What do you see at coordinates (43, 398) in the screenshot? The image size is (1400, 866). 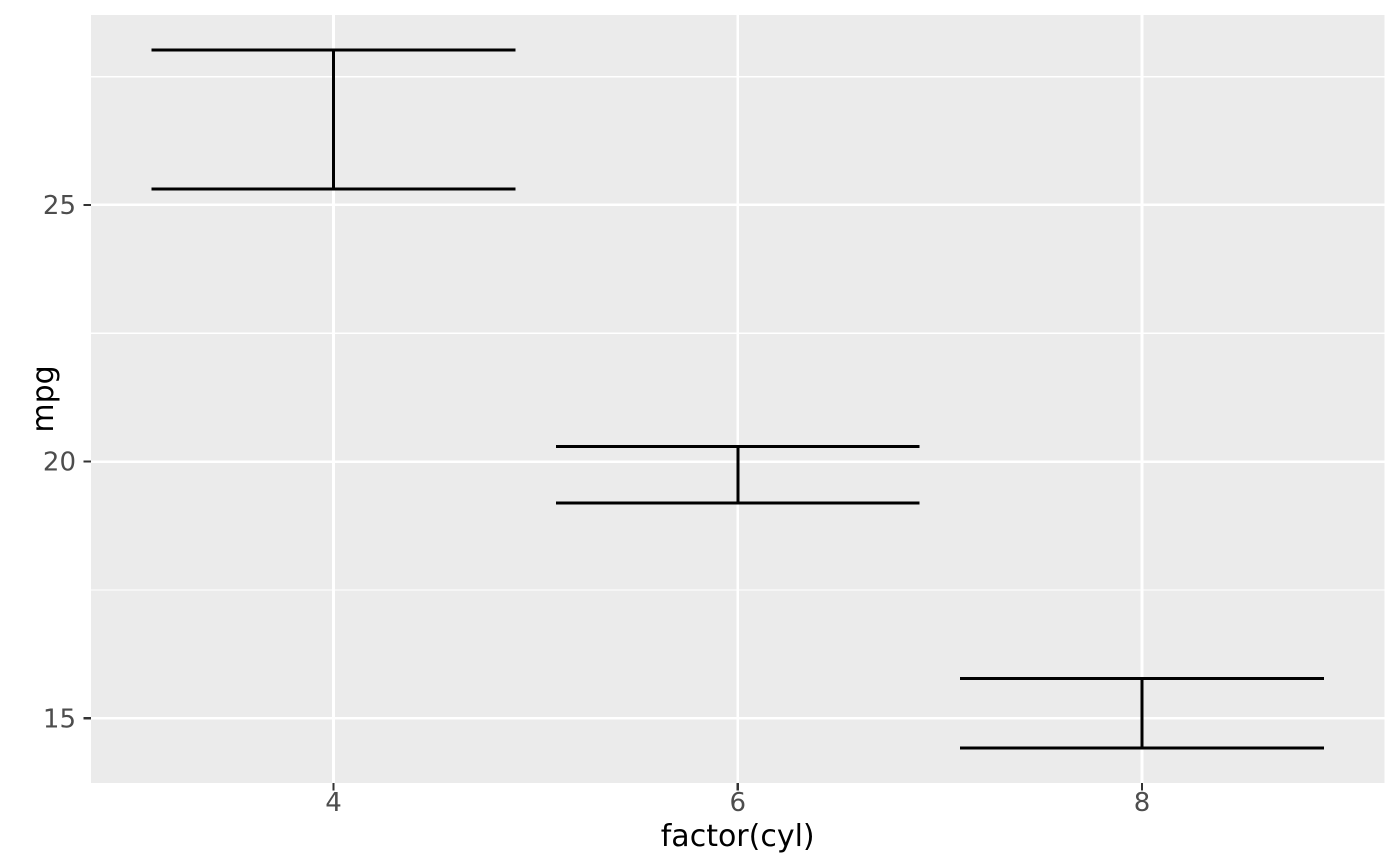 I see `y-axis-title: mpg` at bounding box center [43, 398].